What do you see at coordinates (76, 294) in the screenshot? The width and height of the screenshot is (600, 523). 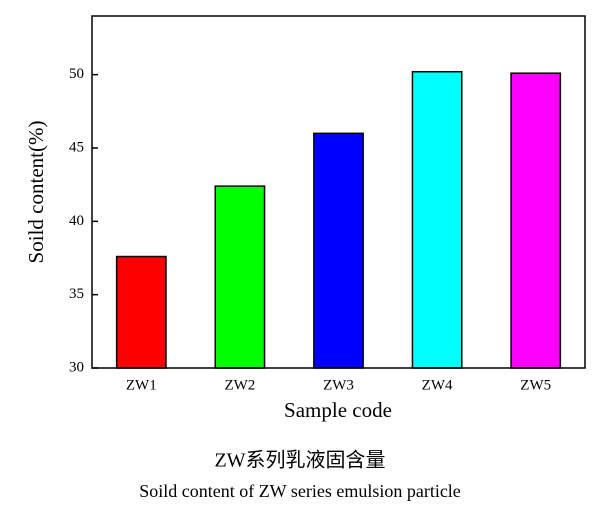 I see `y-tick-label: 35` at bounding box center [76, 294].